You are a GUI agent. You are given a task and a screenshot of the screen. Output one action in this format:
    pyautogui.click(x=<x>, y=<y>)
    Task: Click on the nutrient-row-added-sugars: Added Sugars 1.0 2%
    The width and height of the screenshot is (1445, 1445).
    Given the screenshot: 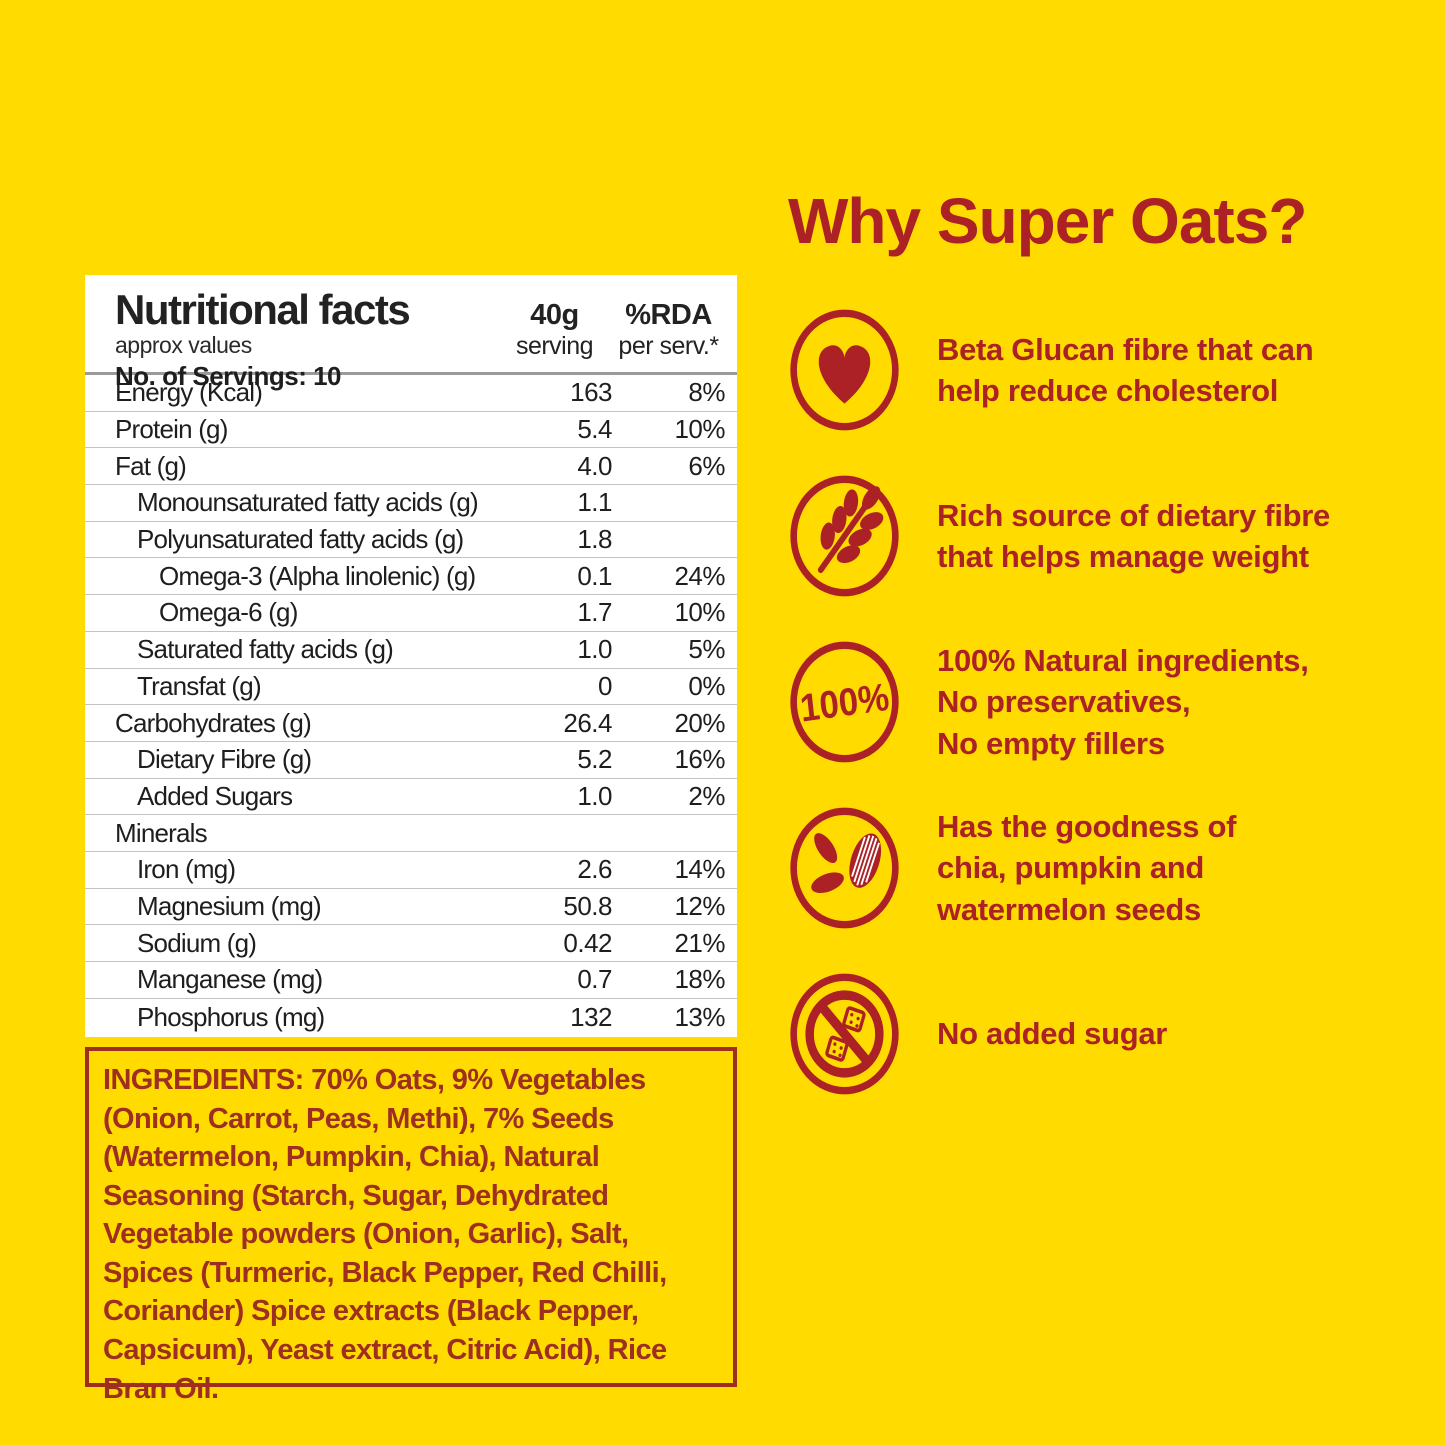 What is the action you would take?
    pyautogui.click(x=411, y=797)
    